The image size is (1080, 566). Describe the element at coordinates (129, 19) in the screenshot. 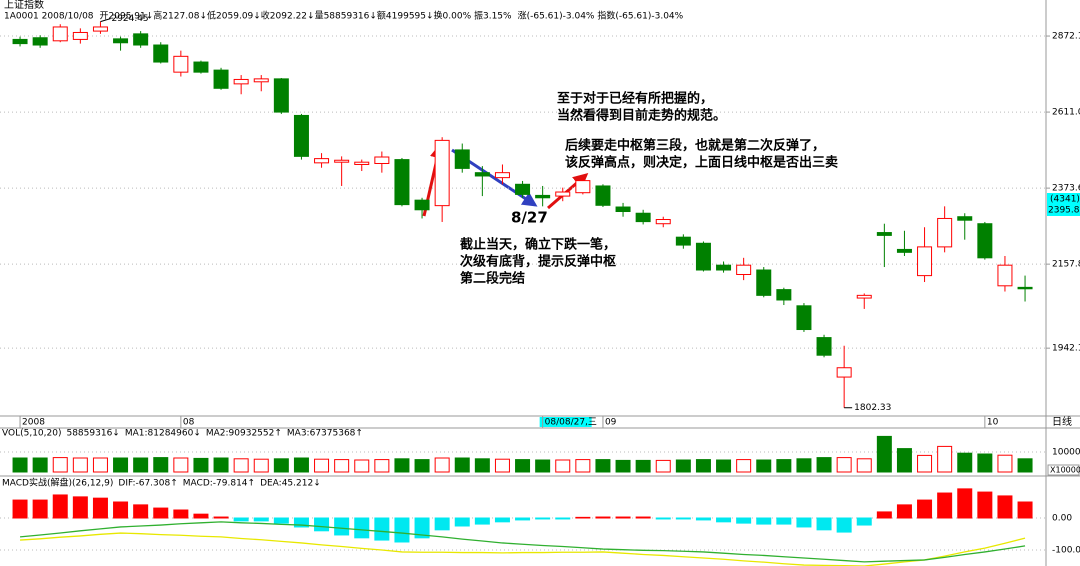

I see `high-label: 2924.45` at that location.